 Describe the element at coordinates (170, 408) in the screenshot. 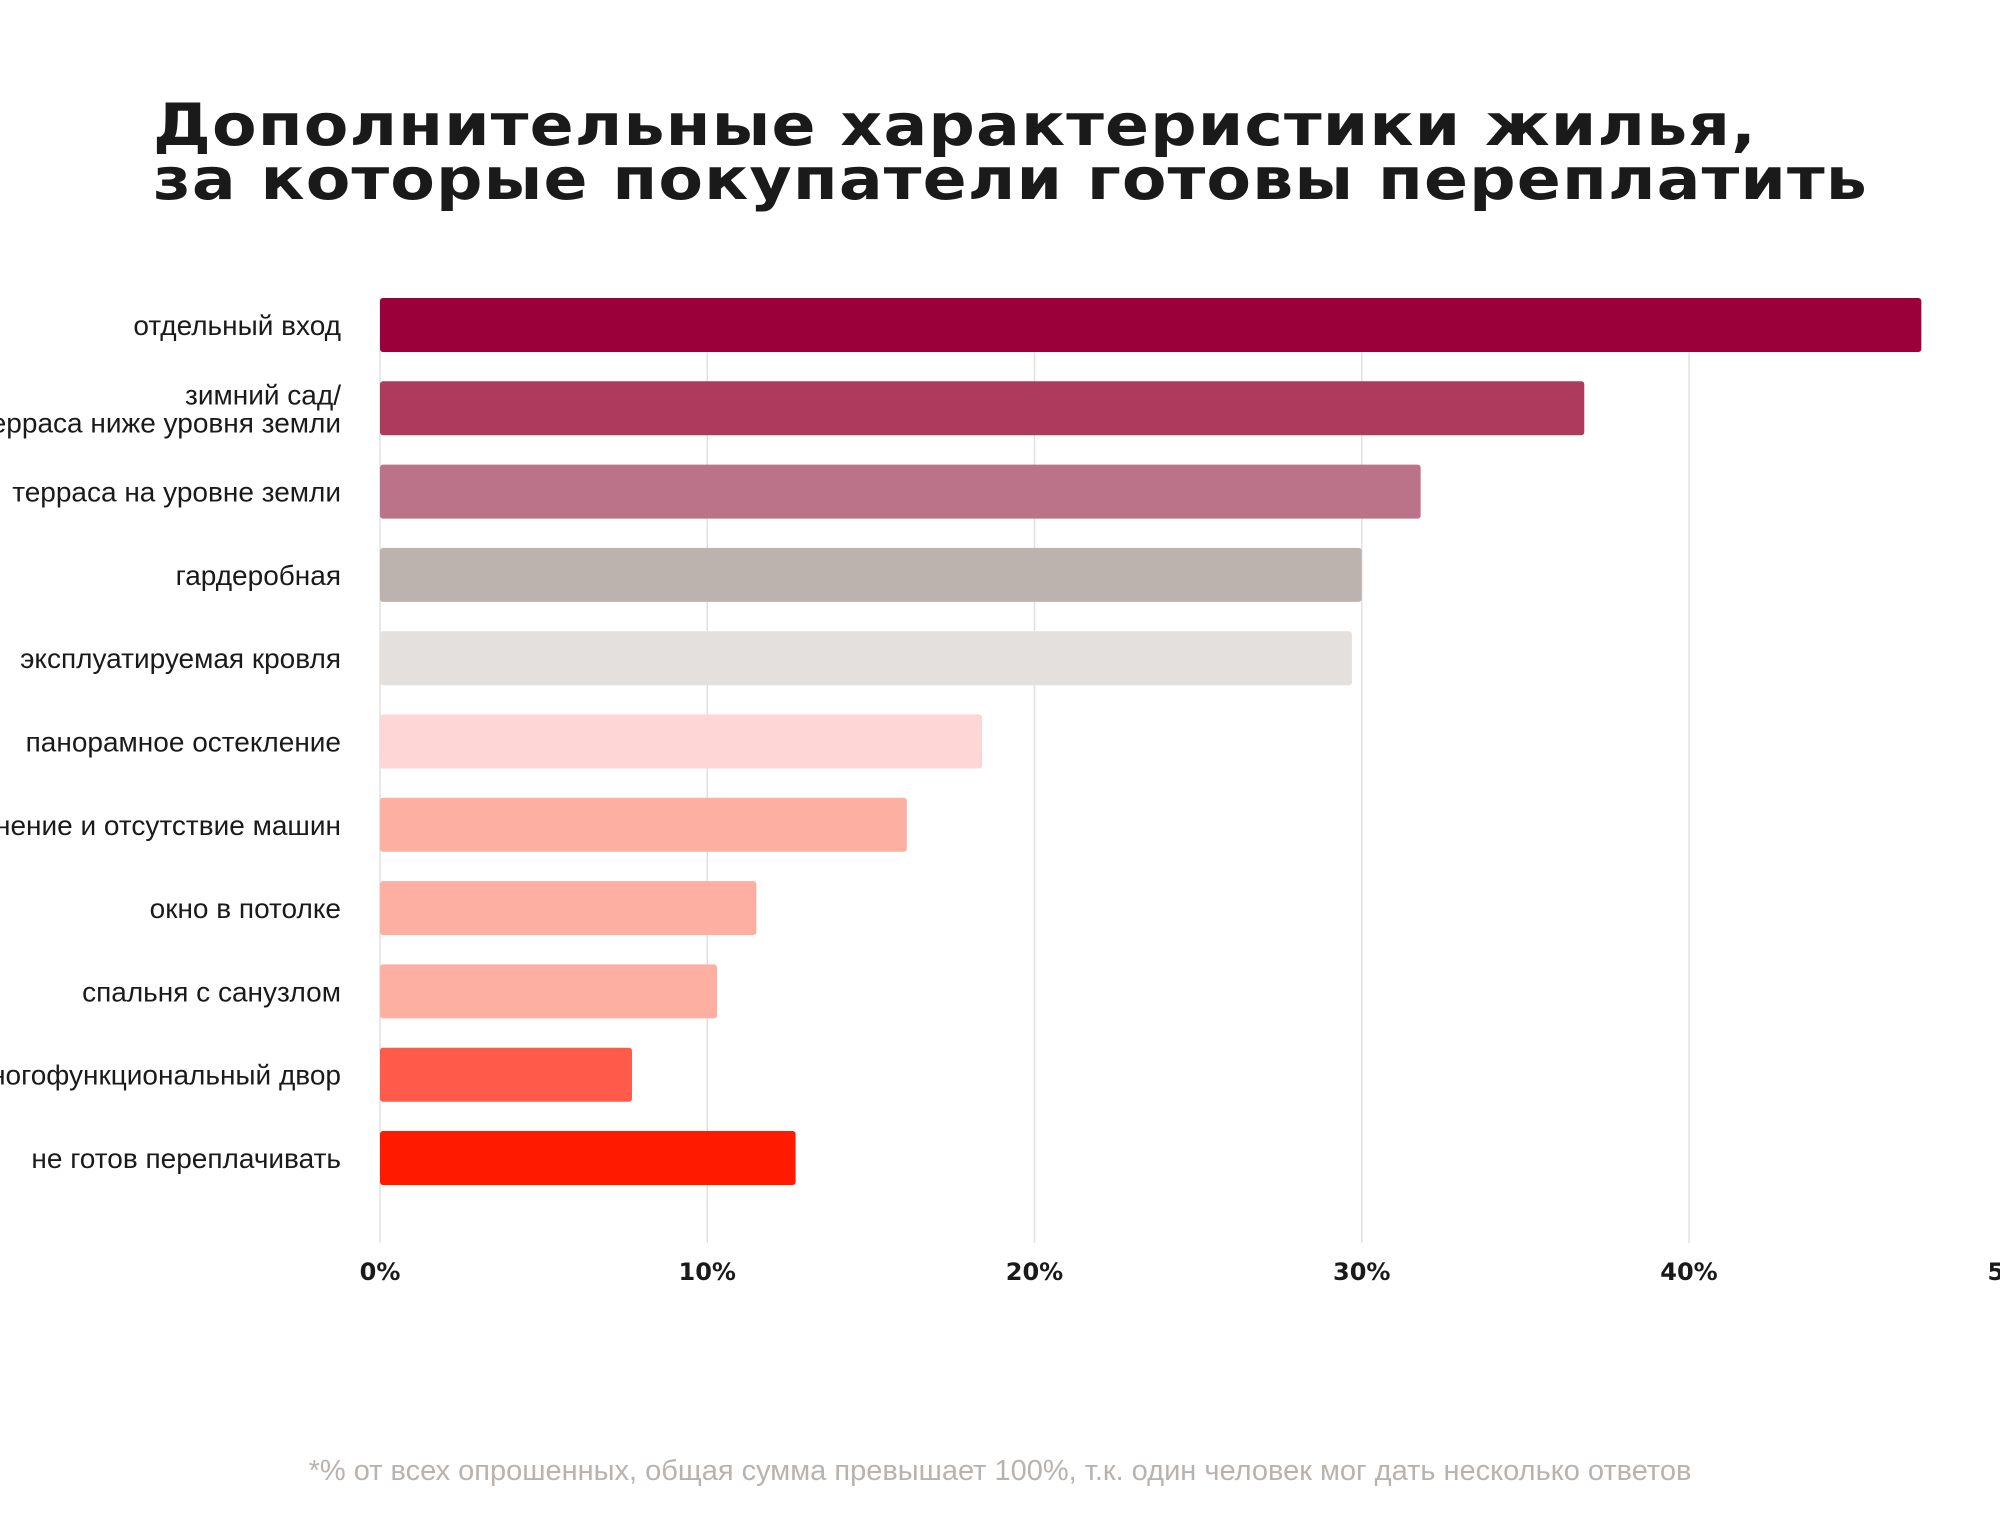

I see `category-label: зимний сад/терраса ниже уровня земли` at that location.